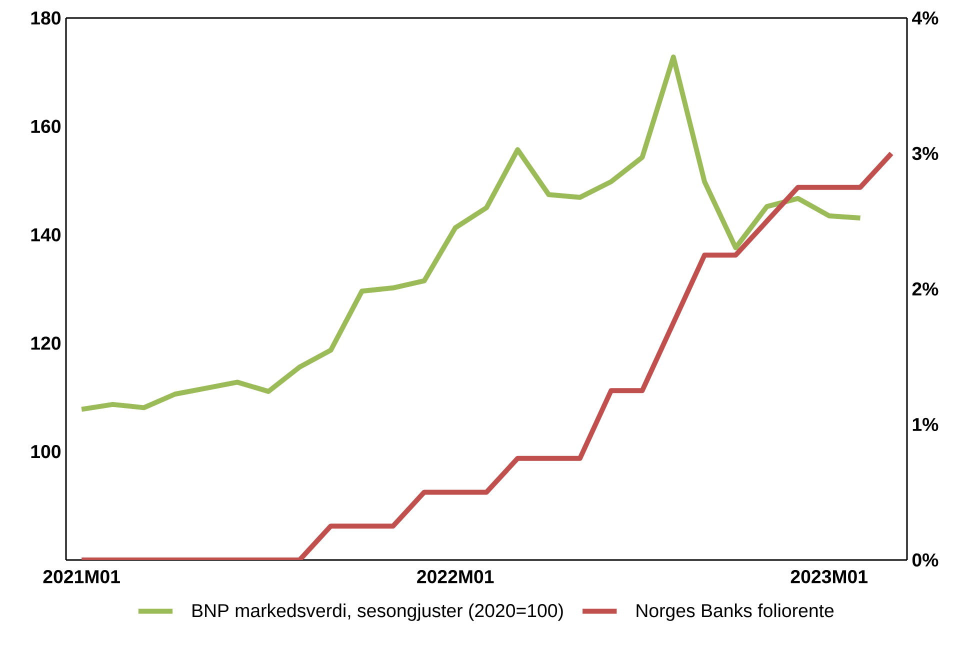 The width and height of the screenshot is (964, 648). What do you see at coordinates (735, 612) in the screenshot?
I see `legend-label: Norges Banks foliorente` at bounding box center [735, 612].